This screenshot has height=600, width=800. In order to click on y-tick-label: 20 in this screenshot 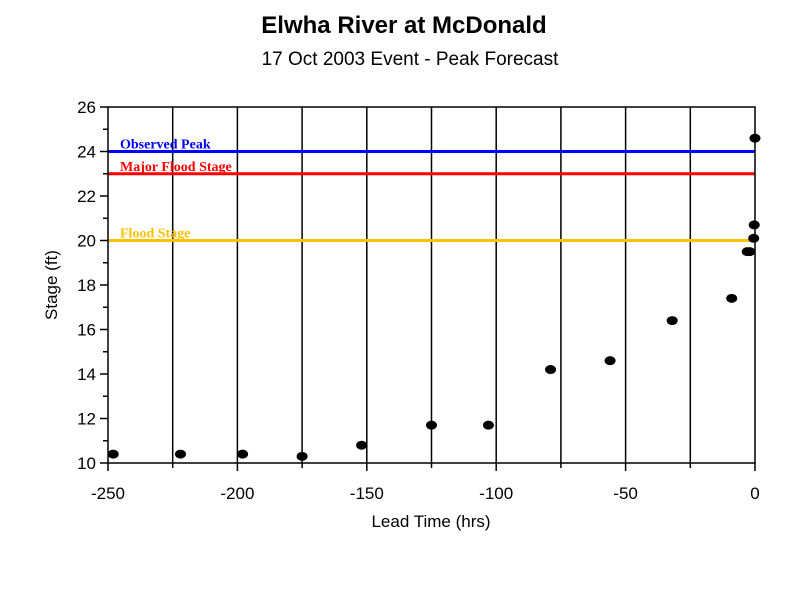, I will do `click(86, 241)`.